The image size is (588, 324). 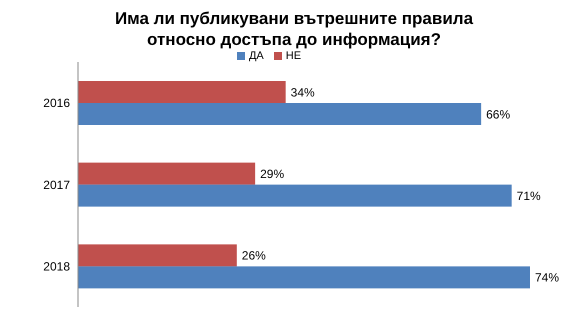 I want to click on data-label: 66%, so click(x=498, y=114).